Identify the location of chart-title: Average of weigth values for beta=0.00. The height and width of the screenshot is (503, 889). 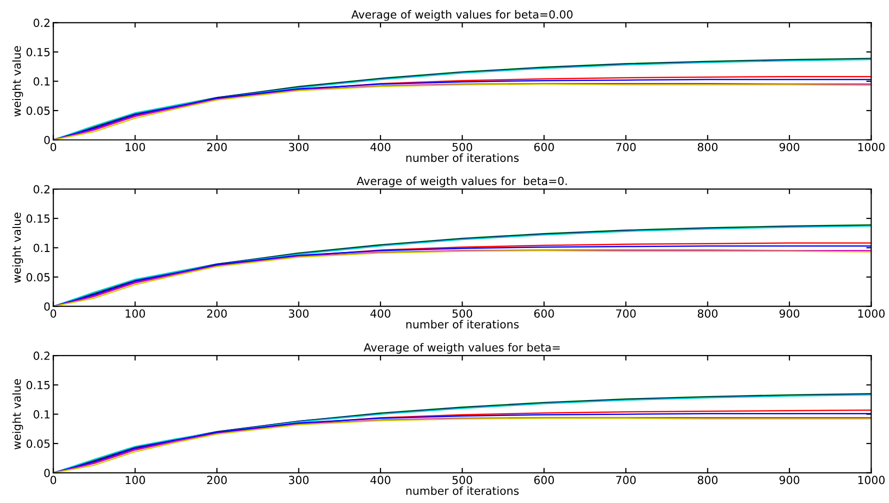
(462, 15).